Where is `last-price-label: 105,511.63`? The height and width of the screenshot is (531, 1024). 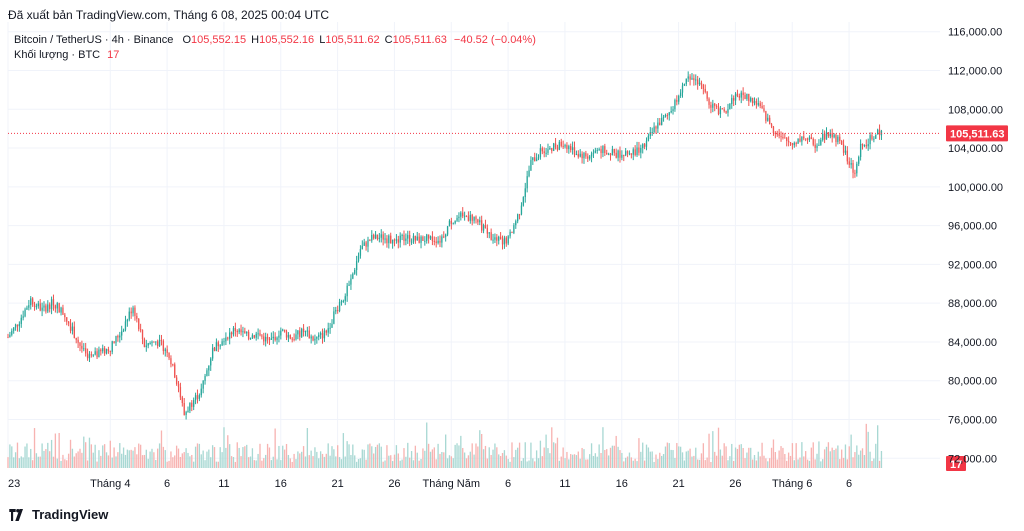 last-price-label: 105,511.63 is located at coordinates (977, 134).